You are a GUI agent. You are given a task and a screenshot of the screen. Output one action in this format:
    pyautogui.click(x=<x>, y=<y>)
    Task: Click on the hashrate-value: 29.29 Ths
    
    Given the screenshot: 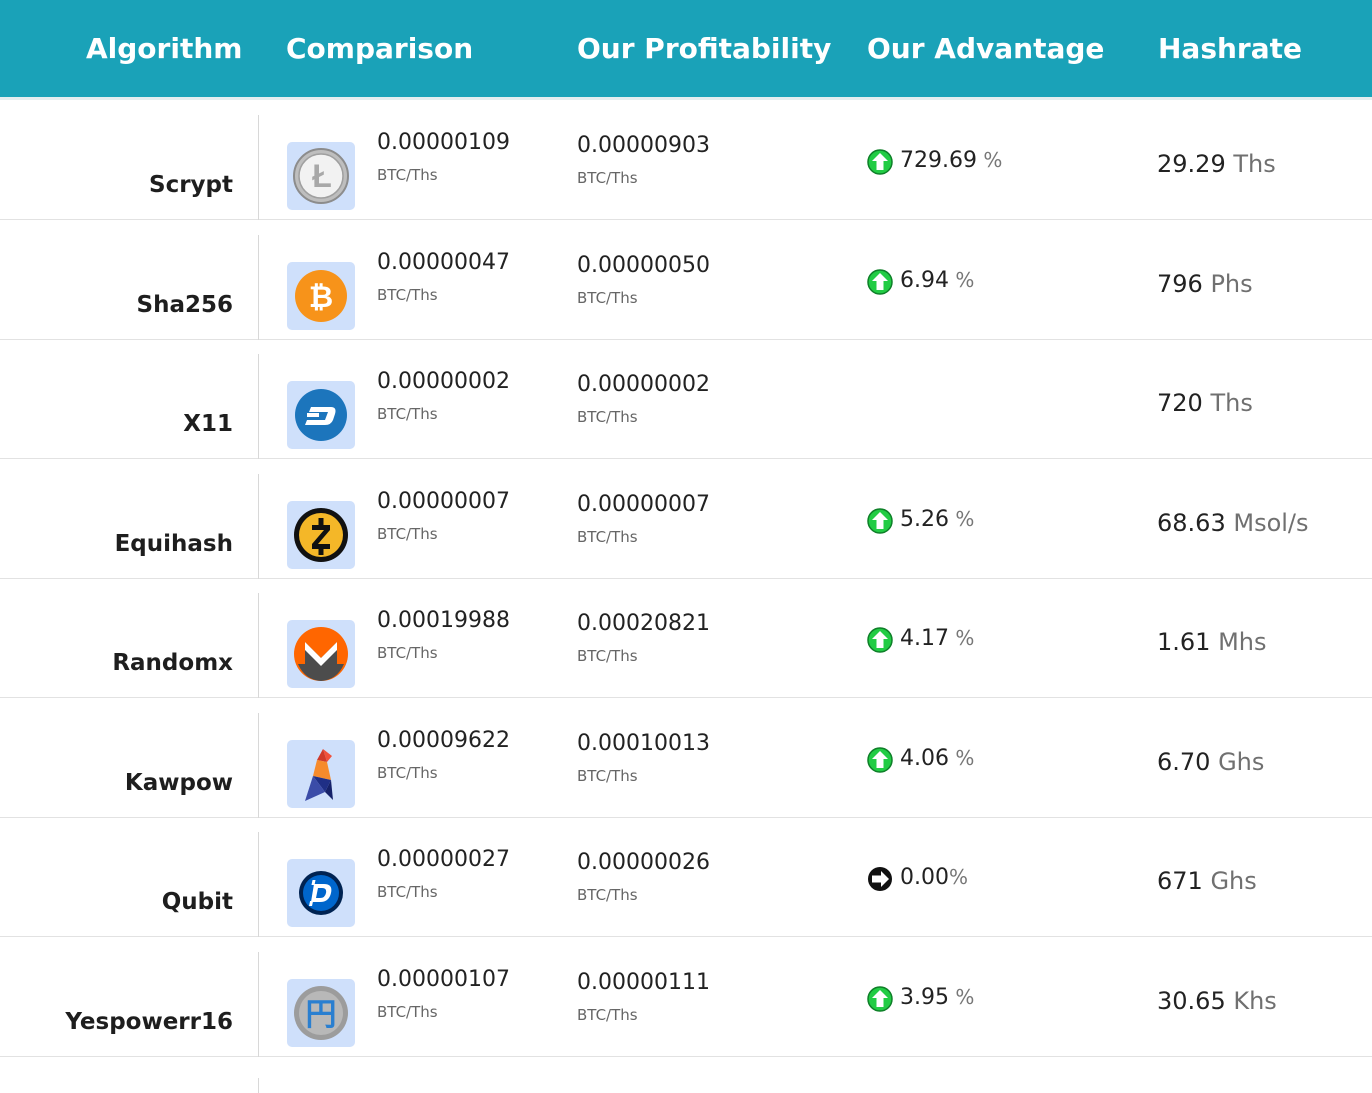 What is the action you would take?
    pyautogui.click(x=1216, y=164)
    